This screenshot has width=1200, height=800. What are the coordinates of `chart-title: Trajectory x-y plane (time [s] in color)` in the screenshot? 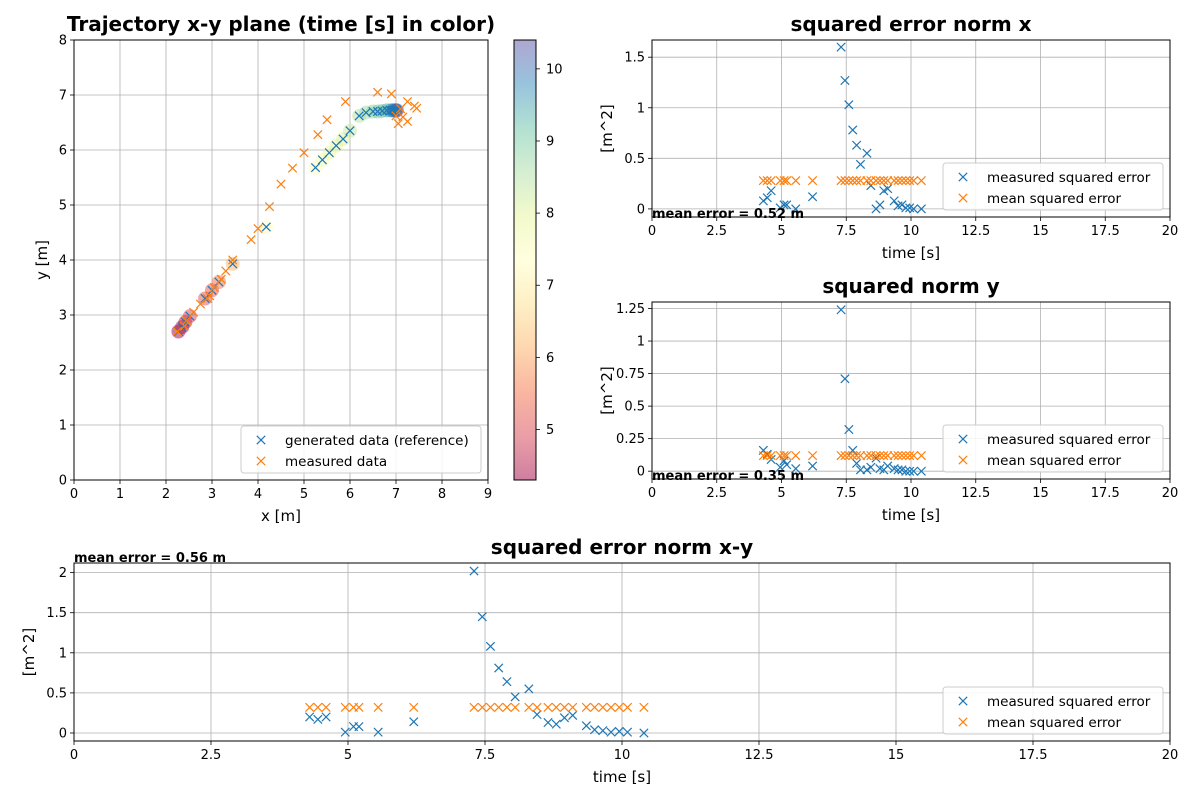 It's located at (281, 24).